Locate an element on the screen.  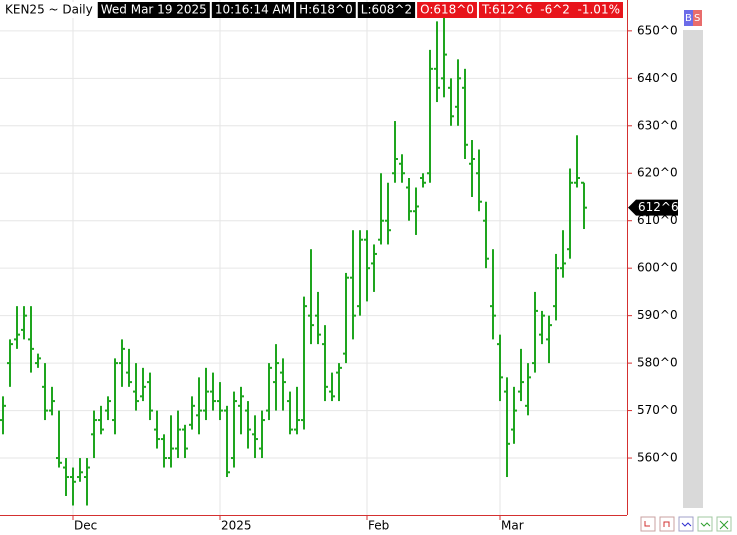
header-item: O:618^0 is located at coordinates (447, 10).